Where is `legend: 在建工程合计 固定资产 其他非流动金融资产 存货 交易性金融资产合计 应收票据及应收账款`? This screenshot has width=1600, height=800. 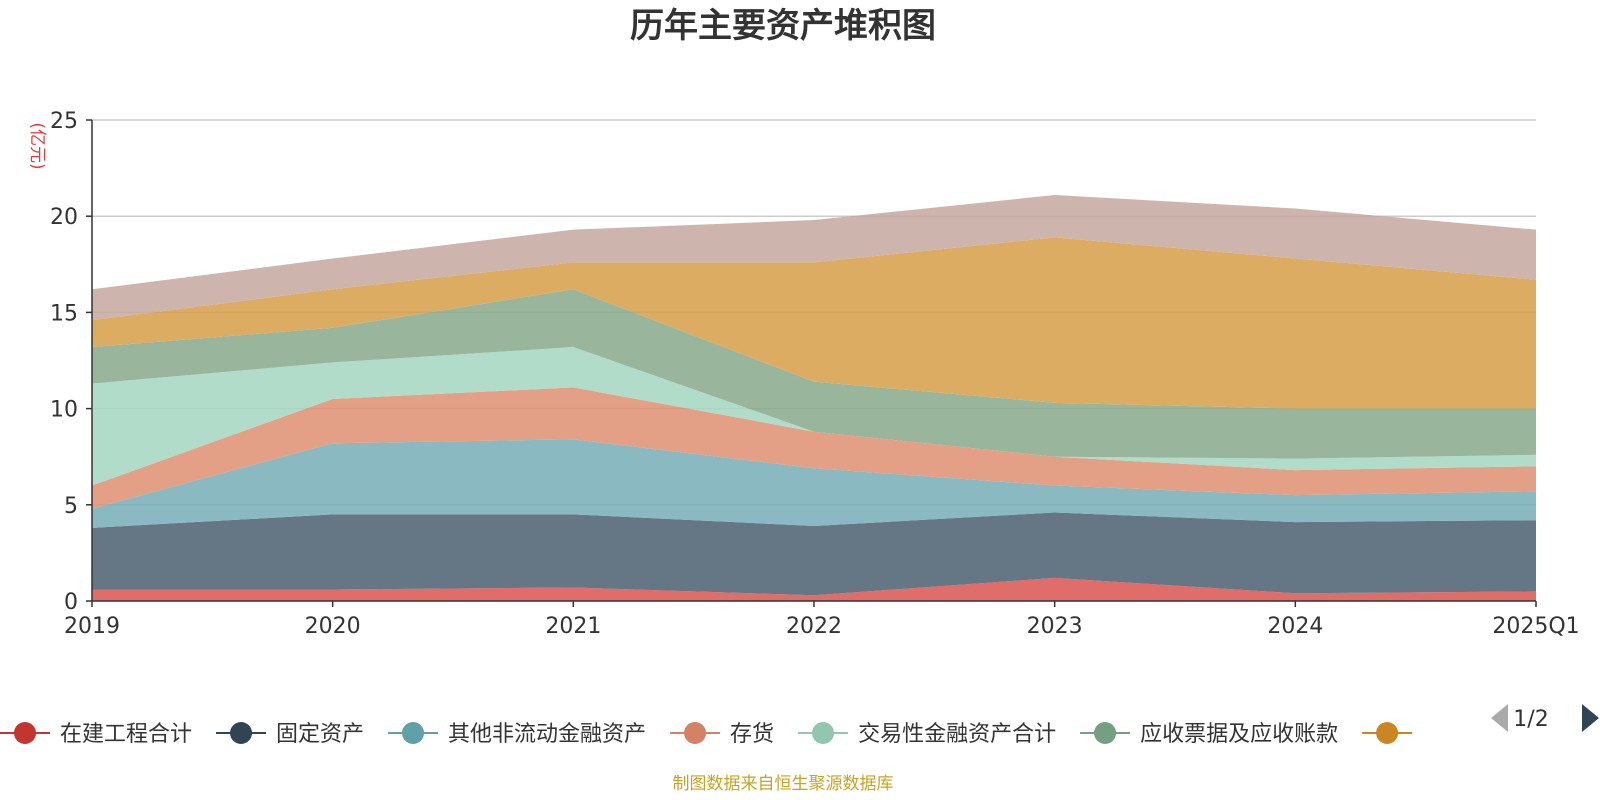
legend: 在建工程合计 固定资产 其他非流动金融资产 存货 交易性金融资产合计 应收票据及应收账款 is located at coordinates (706, 734).